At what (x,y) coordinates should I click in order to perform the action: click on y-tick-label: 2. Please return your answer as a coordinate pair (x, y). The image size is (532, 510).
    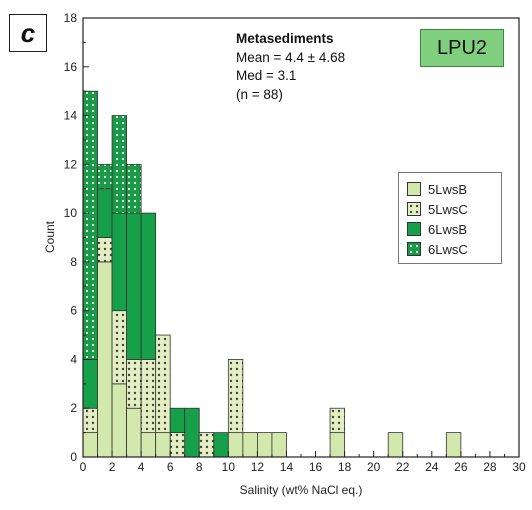
    Looking at the image, I should click on (73, 408).